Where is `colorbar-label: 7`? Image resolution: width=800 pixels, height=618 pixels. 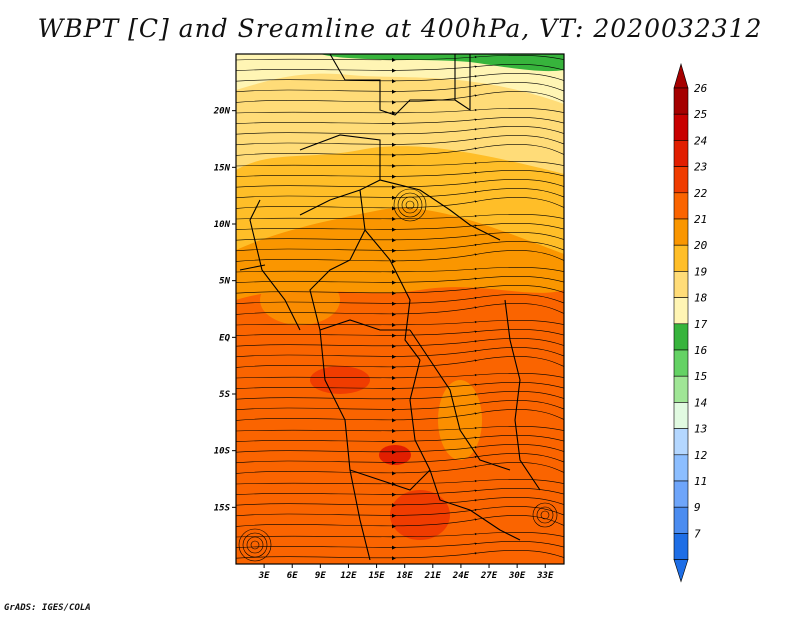
colorbar-label: 7 is located at coordinates (697, 533).